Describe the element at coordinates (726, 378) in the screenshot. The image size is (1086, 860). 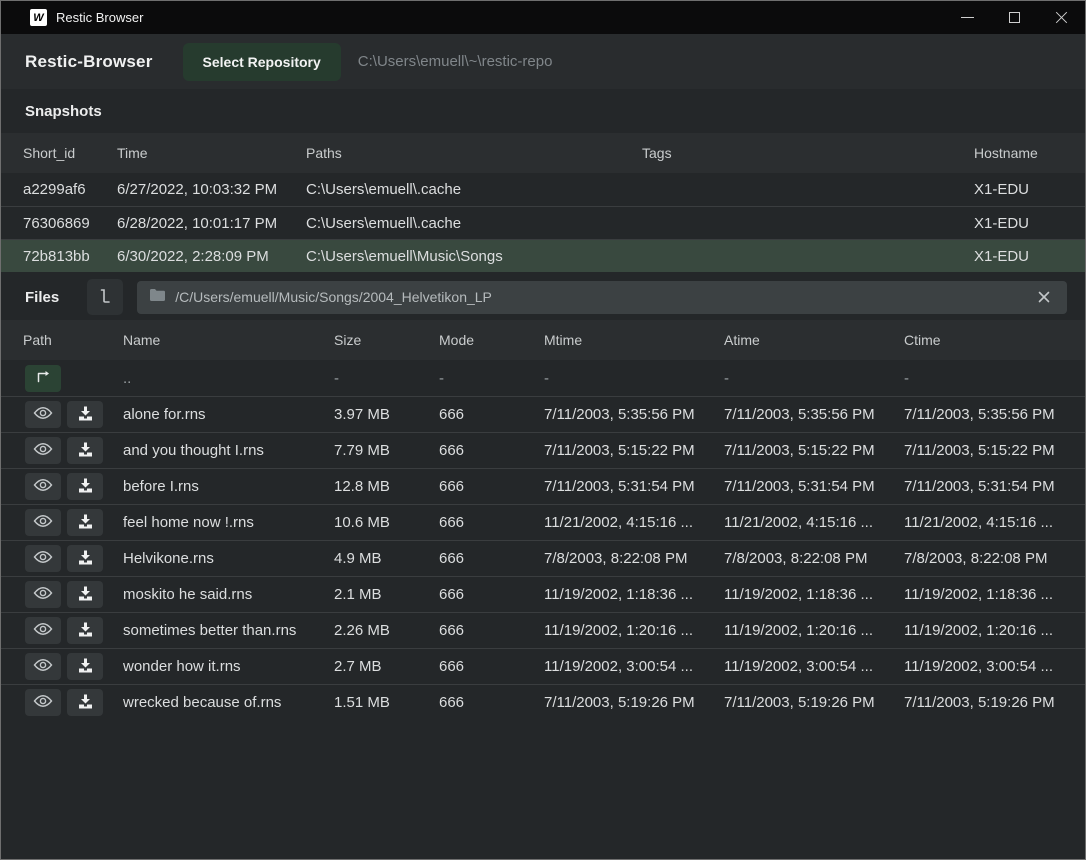
I see `parent-row-atime: -` at that location.